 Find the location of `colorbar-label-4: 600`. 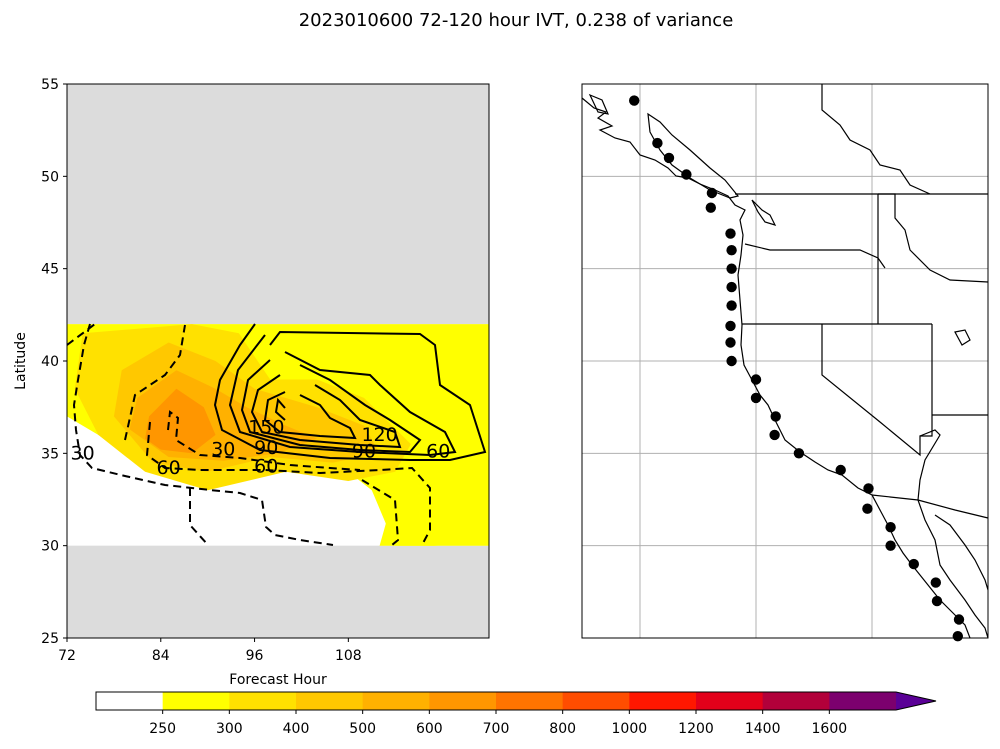

colorbar-label-4: 600 is located at coordinates (429, 729).